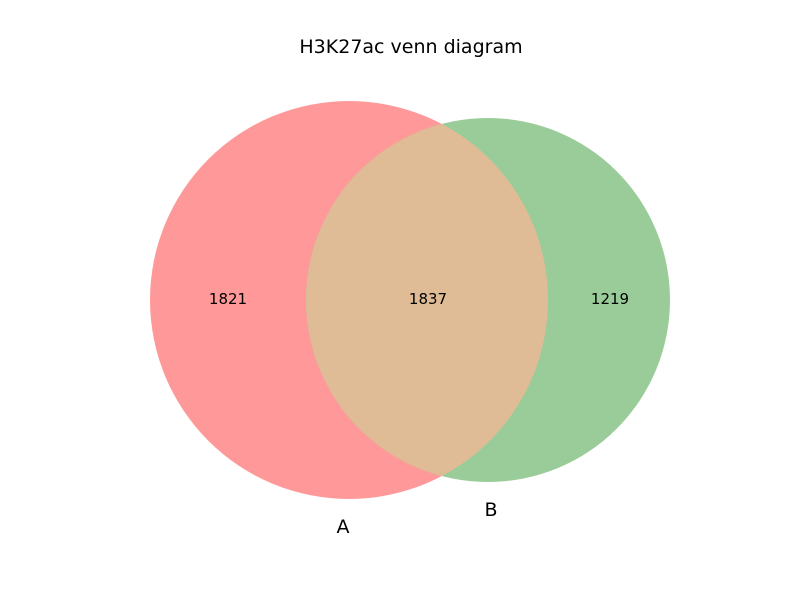 The width and height of the screenshot is (800, 600). Describe the element at coordinates (343, 527) in the screenshot. I see `set-a-label: A` at that location.